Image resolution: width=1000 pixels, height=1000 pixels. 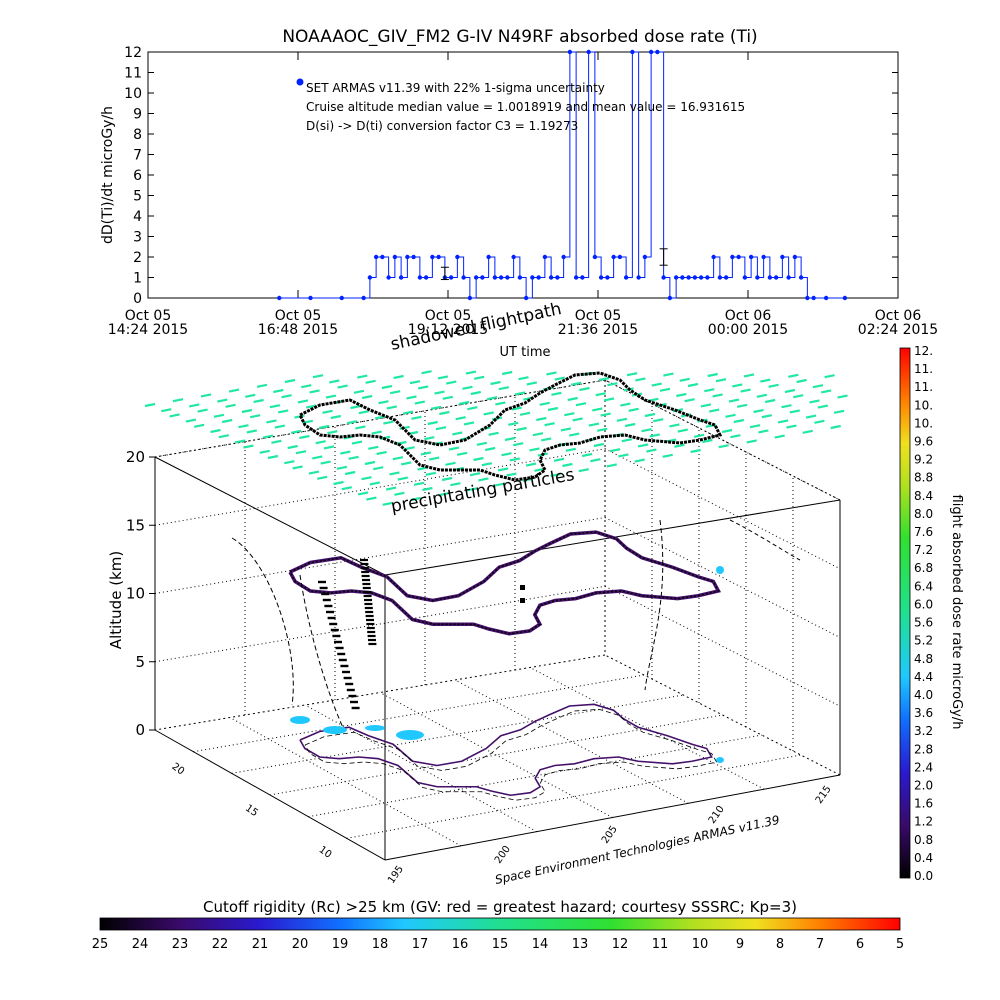 I want to click on y-tick-label: 10, so click(x=133, y=94).